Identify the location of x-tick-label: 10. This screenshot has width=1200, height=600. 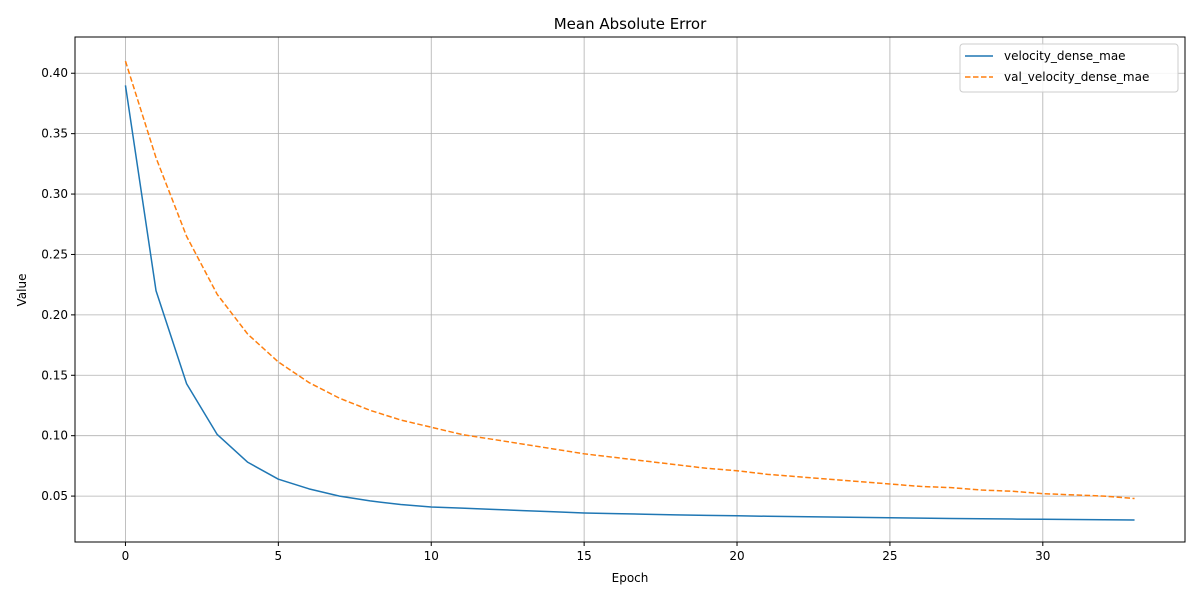
(431, 556).